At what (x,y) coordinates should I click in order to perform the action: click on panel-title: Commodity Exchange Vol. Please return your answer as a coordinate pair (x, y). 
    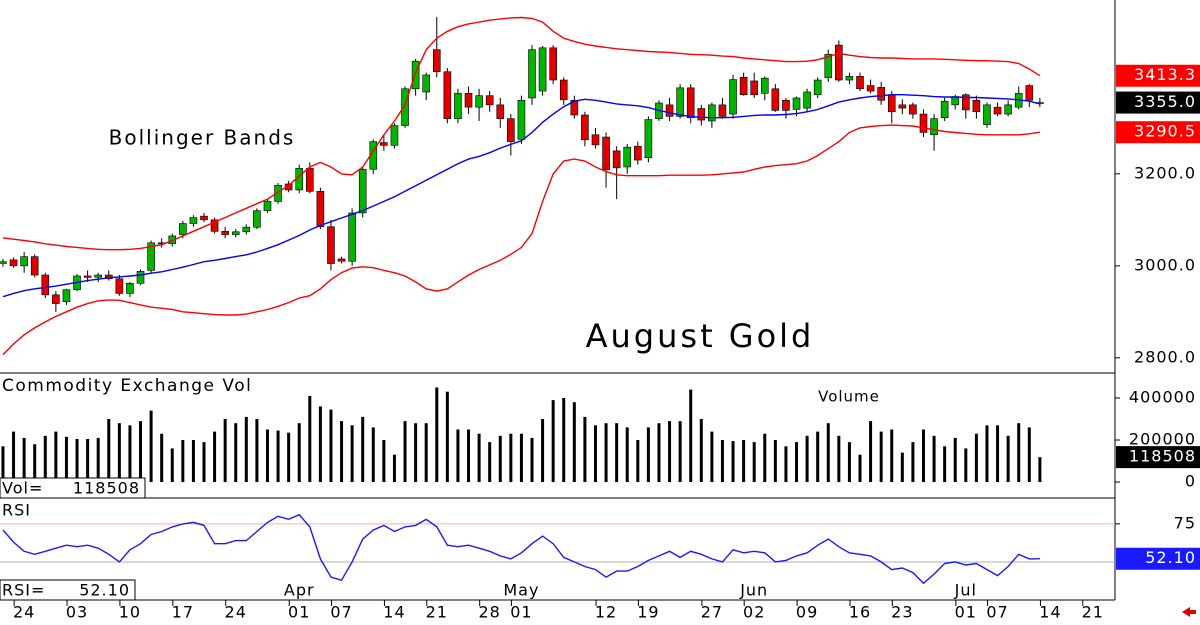
    Looking at the image, I should click on (127, 386).